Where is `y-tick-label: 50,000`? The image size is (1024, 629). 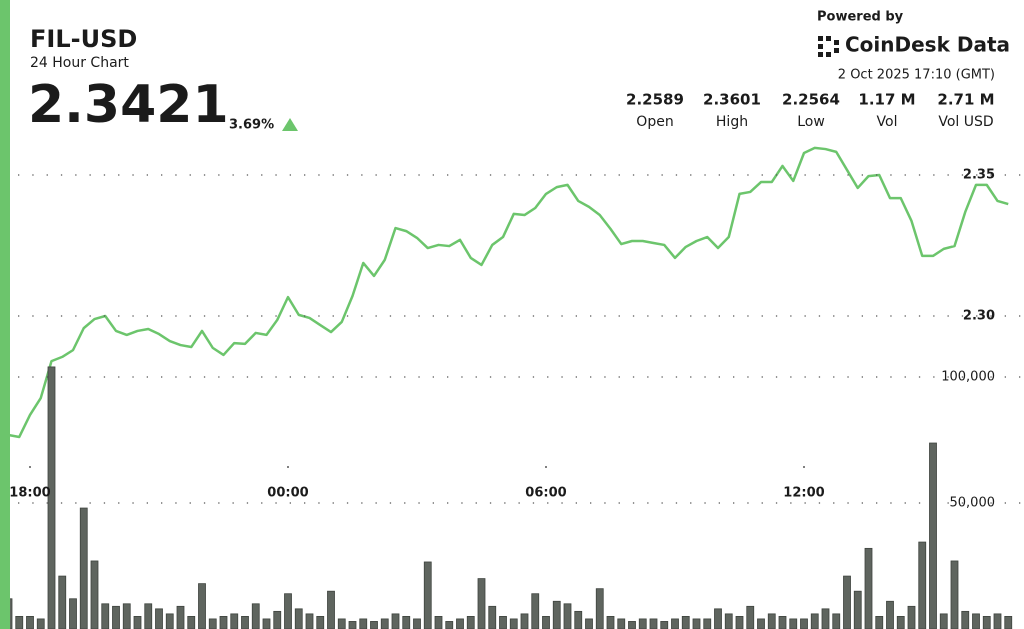
y-tick-label: 50,000 is located at coordinates (973, 503).